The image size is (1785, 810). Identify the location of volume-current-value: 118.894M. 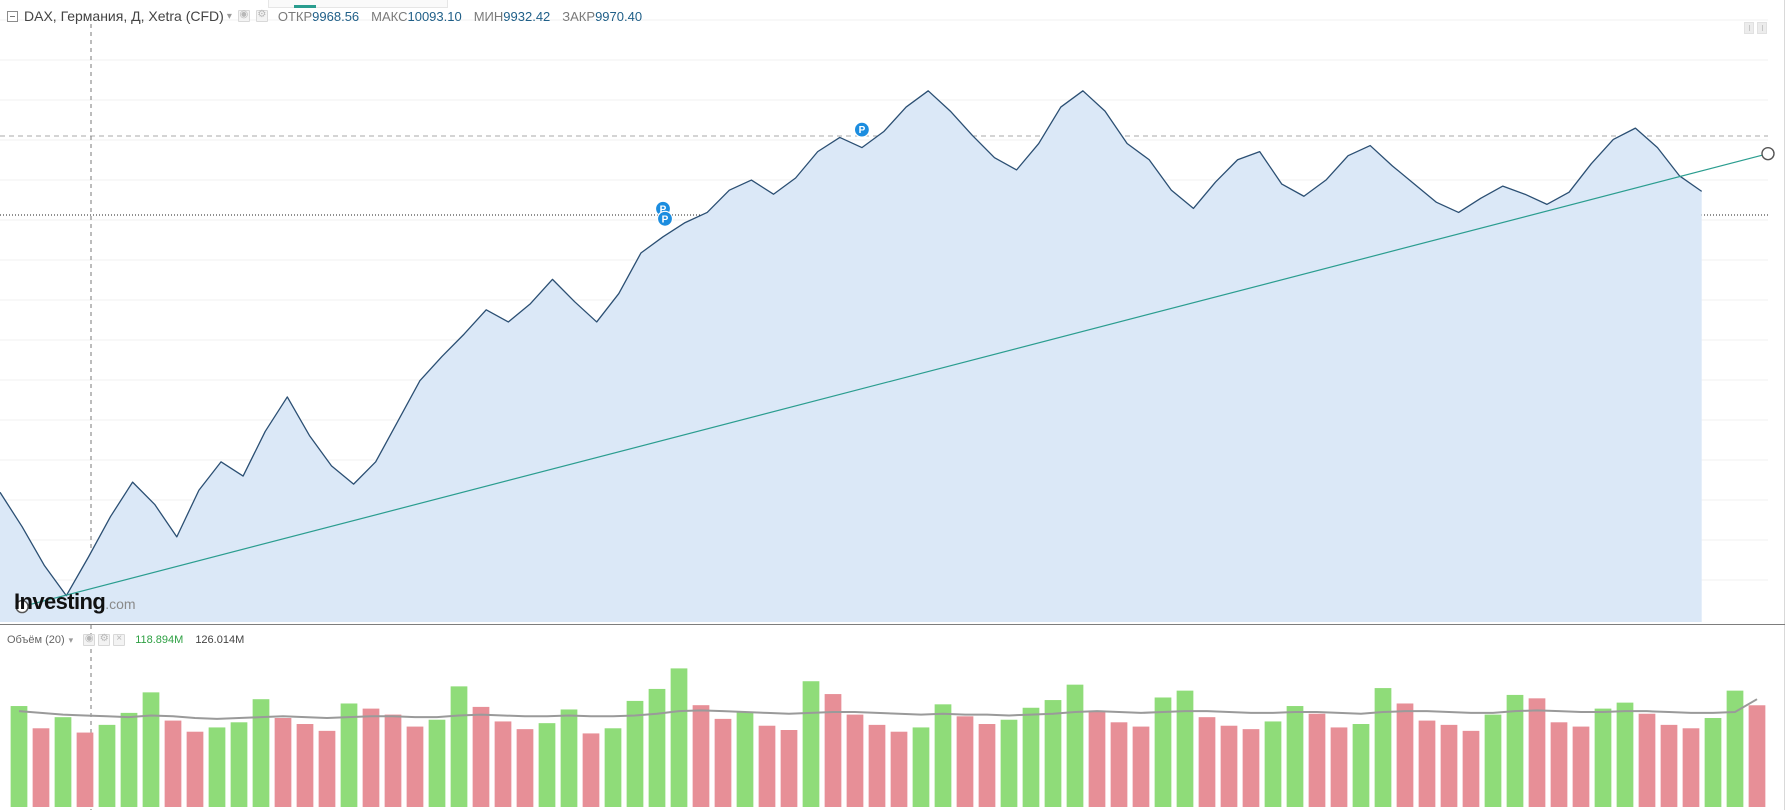
(159, 640).